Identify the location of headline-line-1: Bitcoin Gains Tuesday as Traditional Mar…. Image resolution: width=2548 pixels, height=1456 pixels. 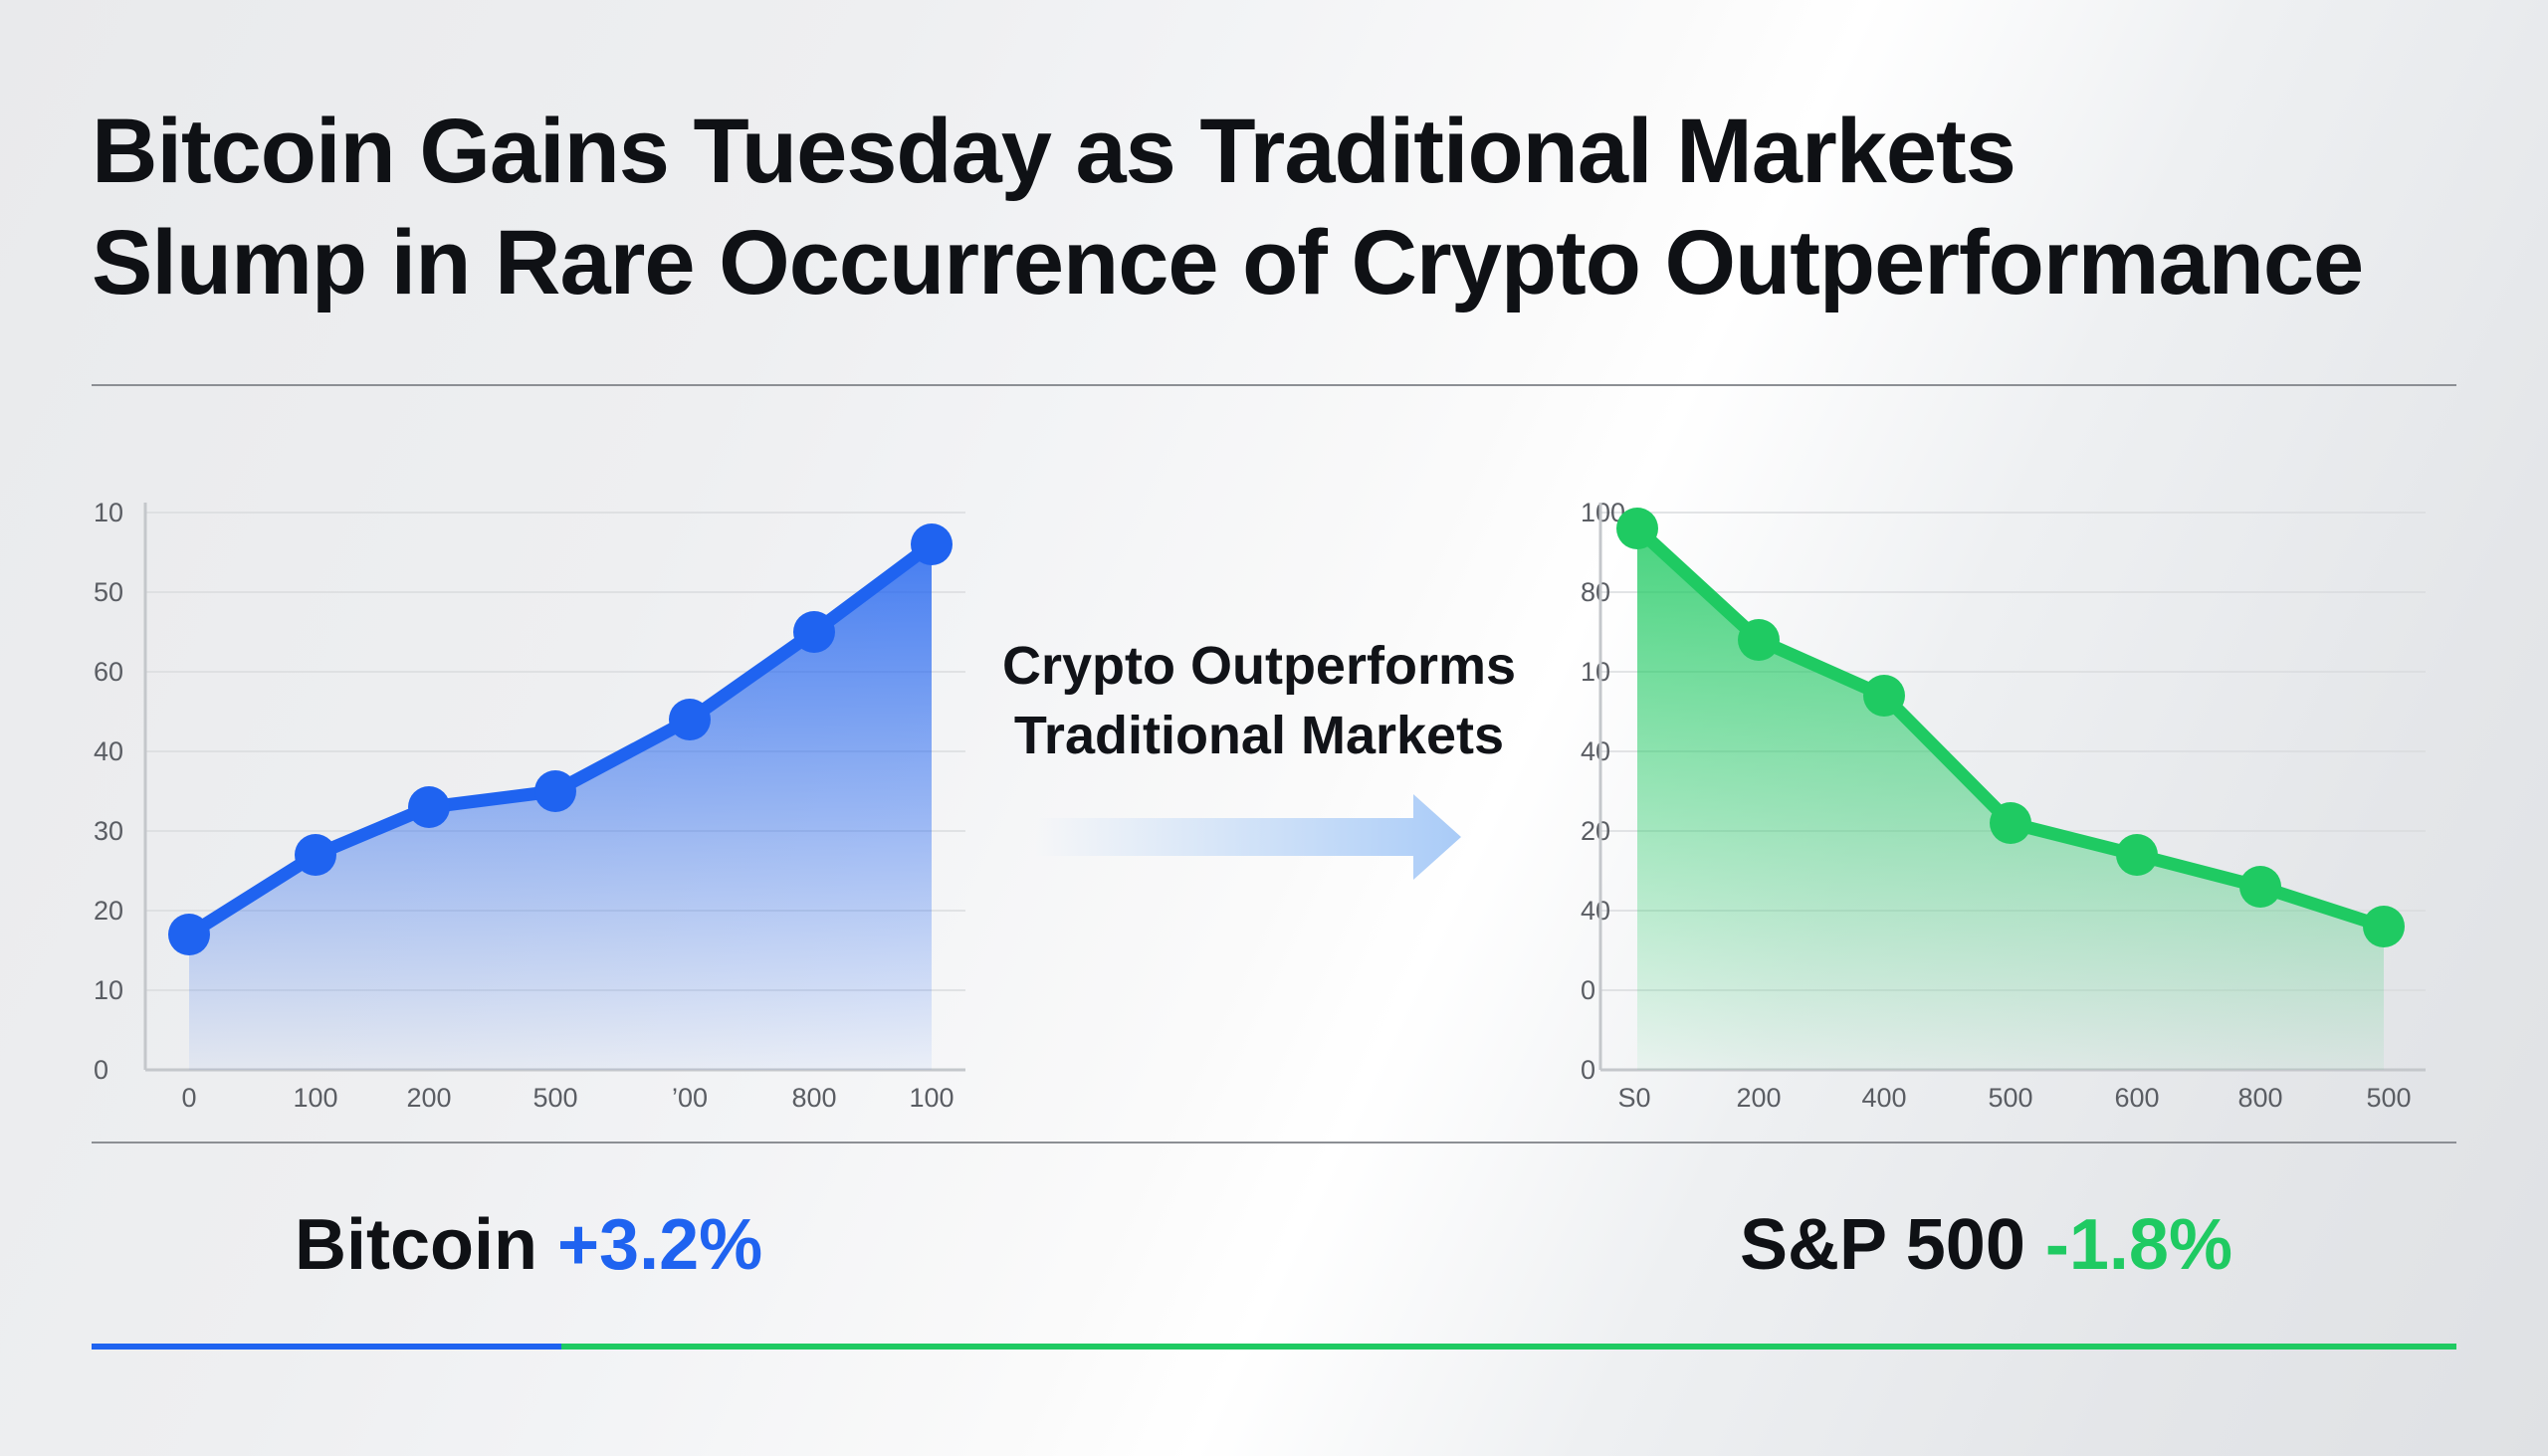
(1054, 151).